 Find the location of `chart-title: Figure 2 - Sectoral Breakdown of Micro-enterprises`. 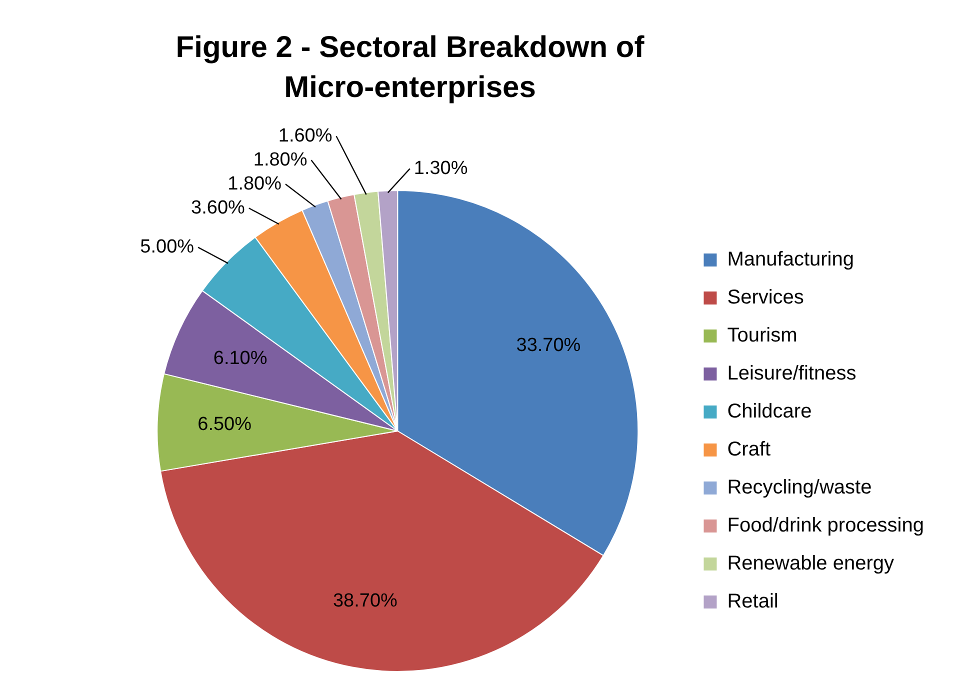

chart-title: Figure 2 - Sectoral Breakdown of Micro-enterprises is located at coordinates (410, 68).